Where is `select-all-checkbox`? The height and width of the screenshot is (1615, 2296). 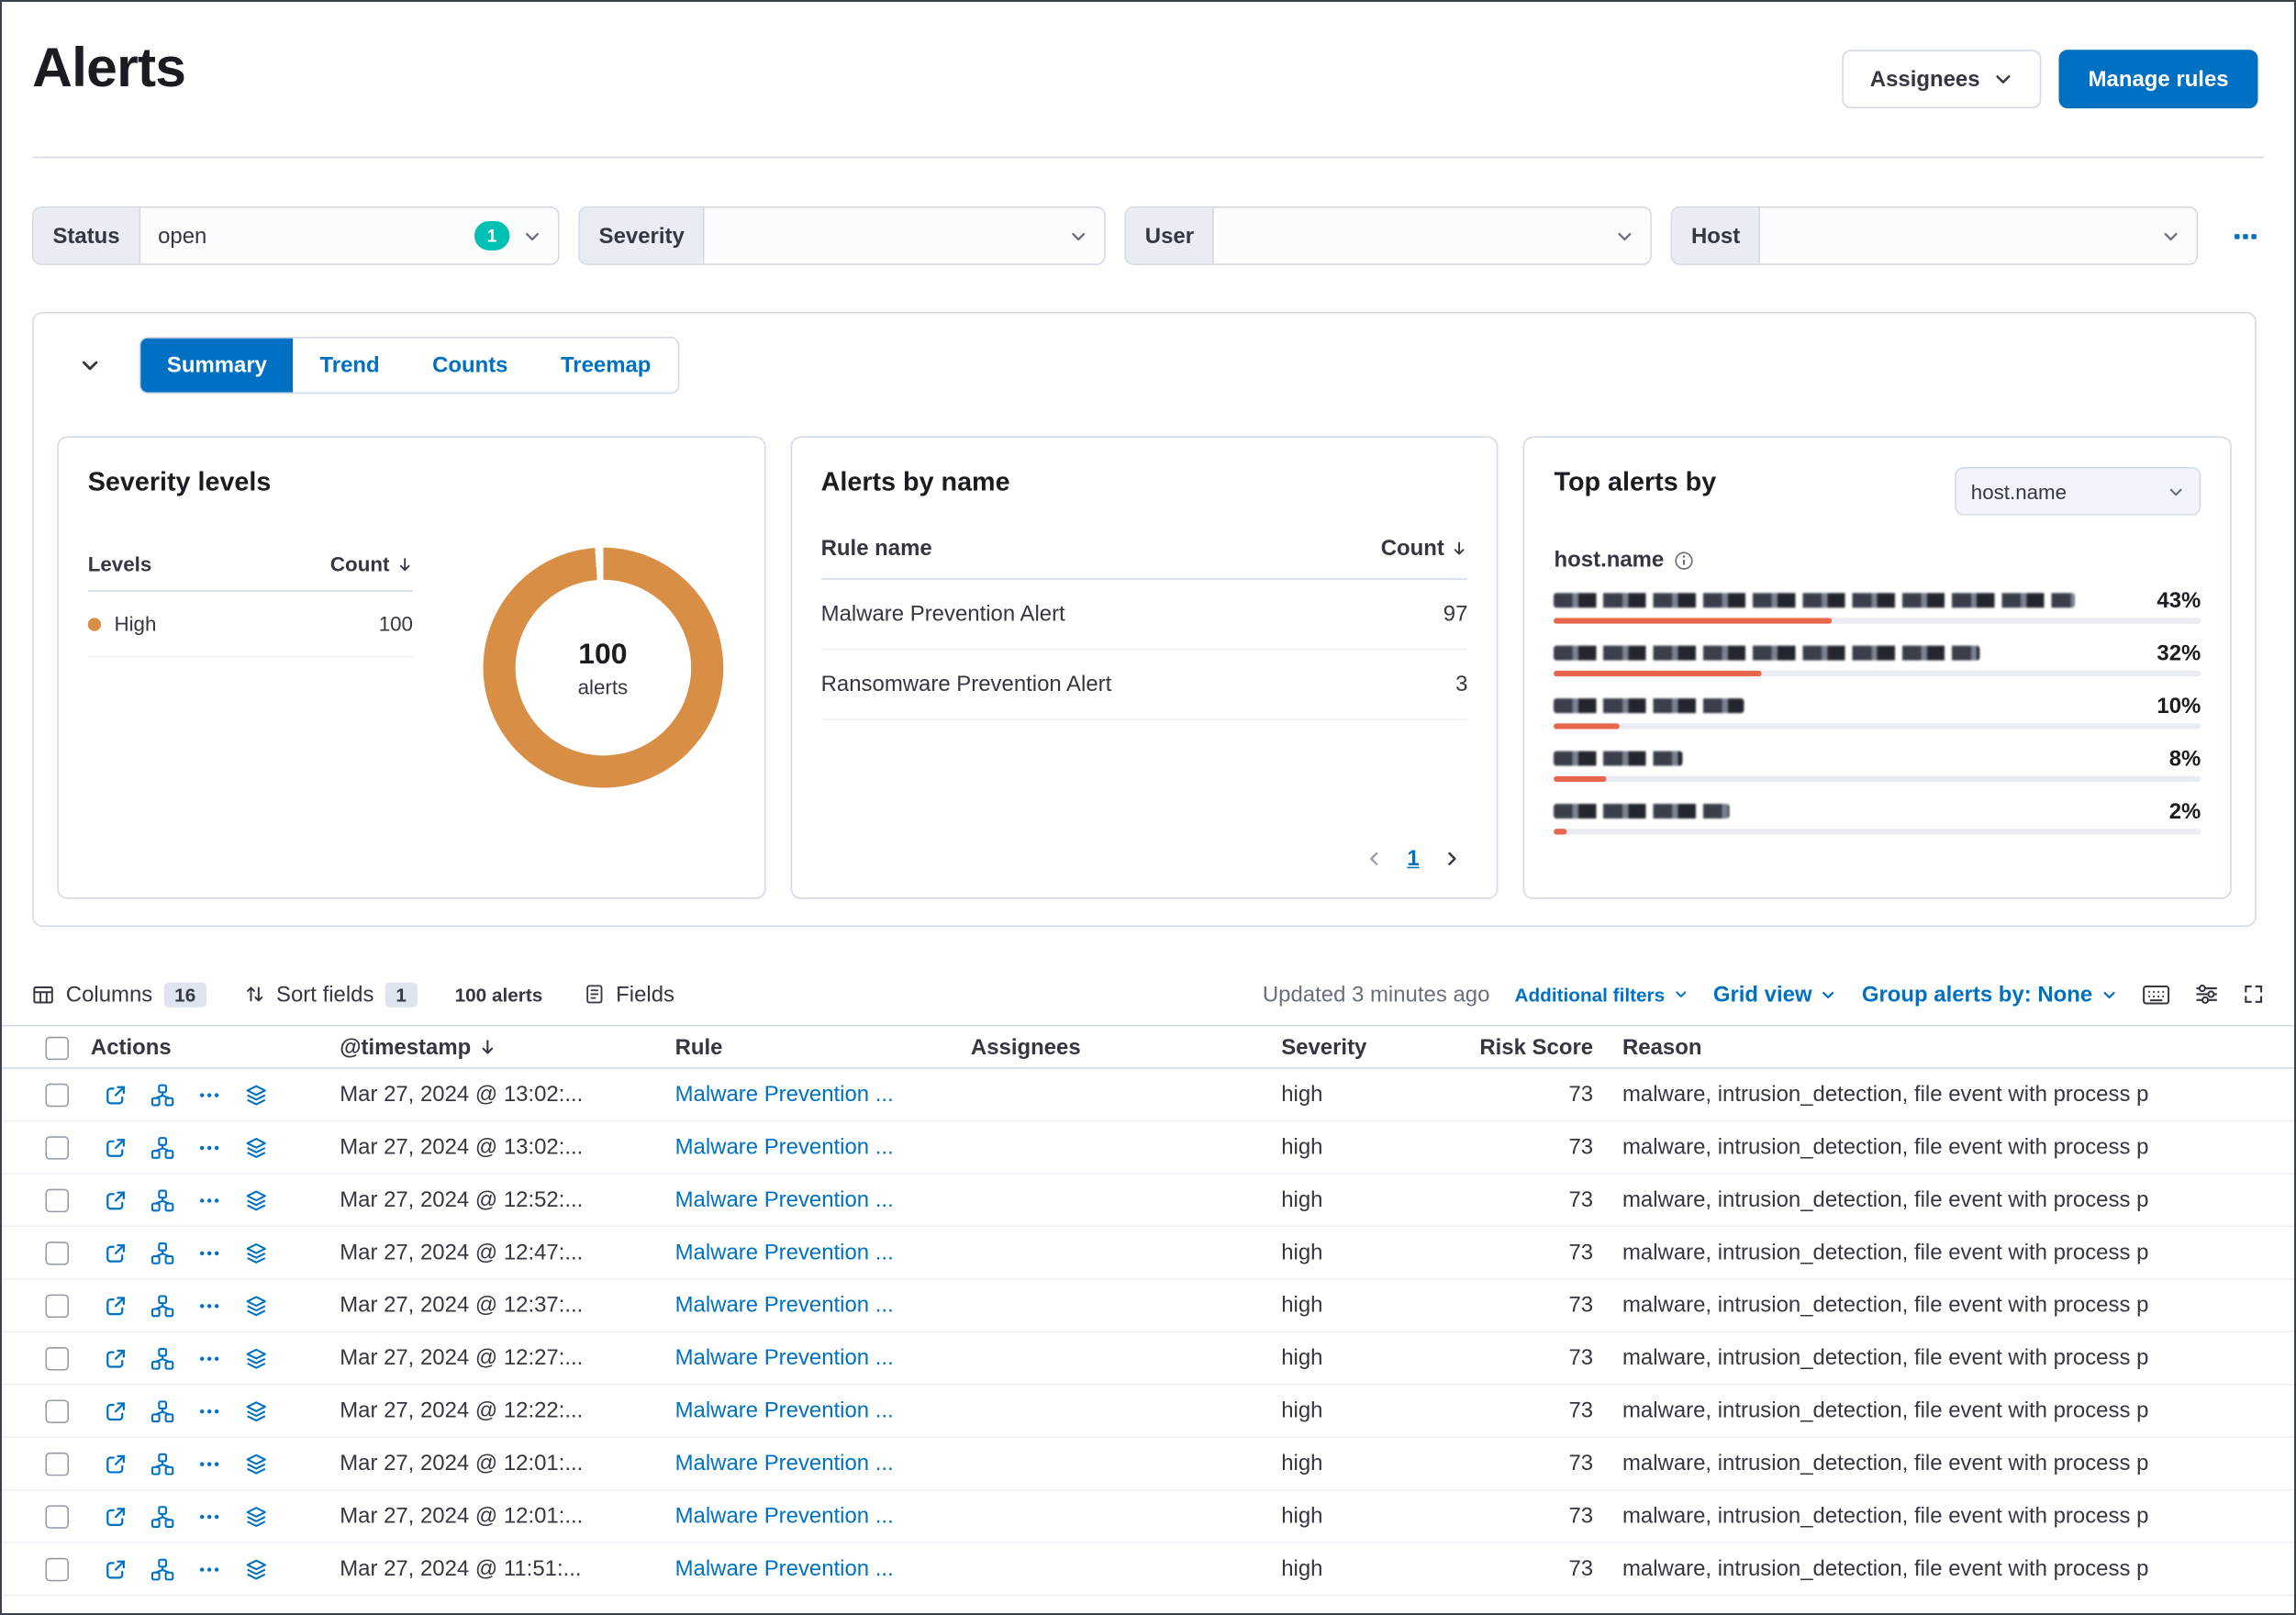 select-all-checkbox is located at coordinates (57, 1047).